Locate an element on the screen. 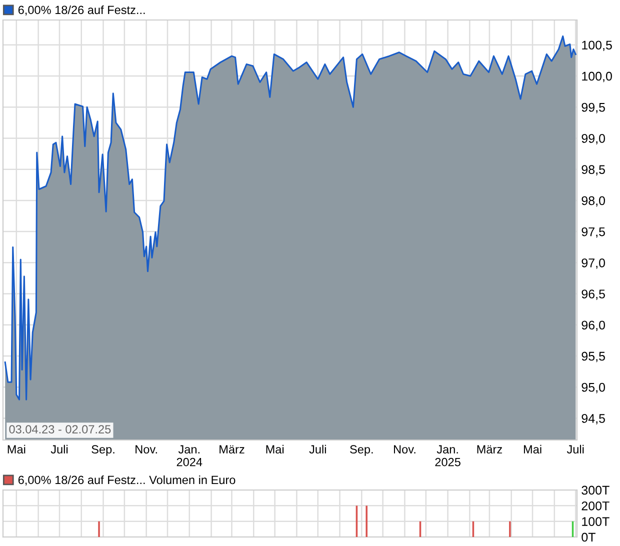 The image size is (620, 546). y-tick-label: 200T is located at coordinates (596, 505).